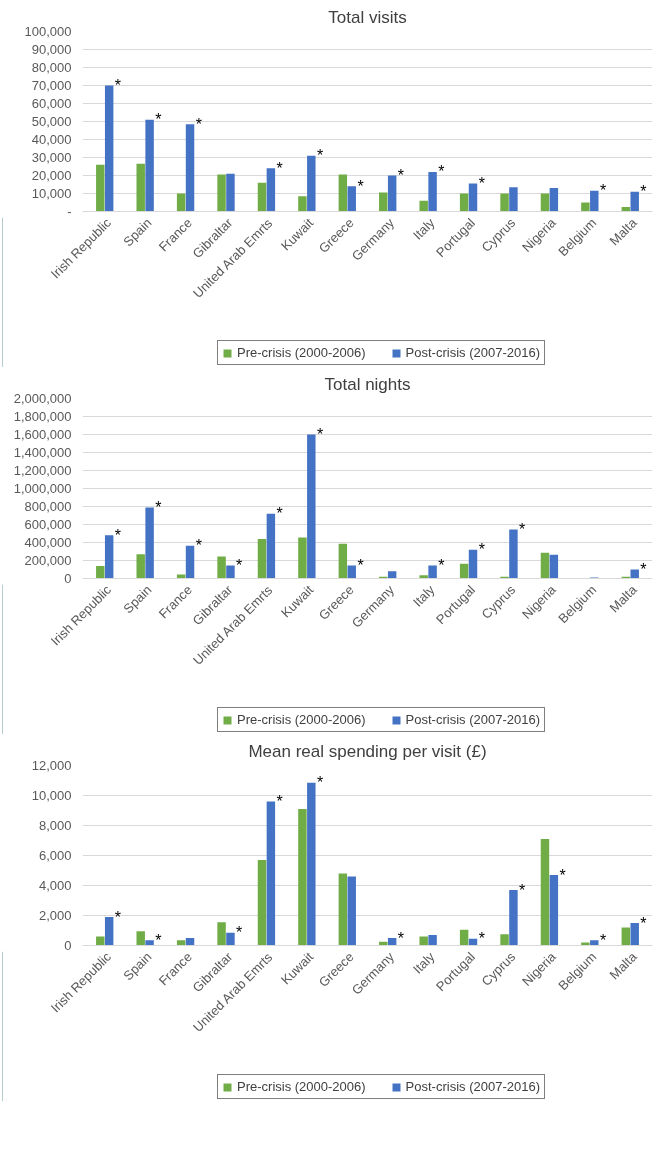  Describe the element at coordinates (51, 67) in the screenshot. I see `y-tick-label: 80,000` at that location.